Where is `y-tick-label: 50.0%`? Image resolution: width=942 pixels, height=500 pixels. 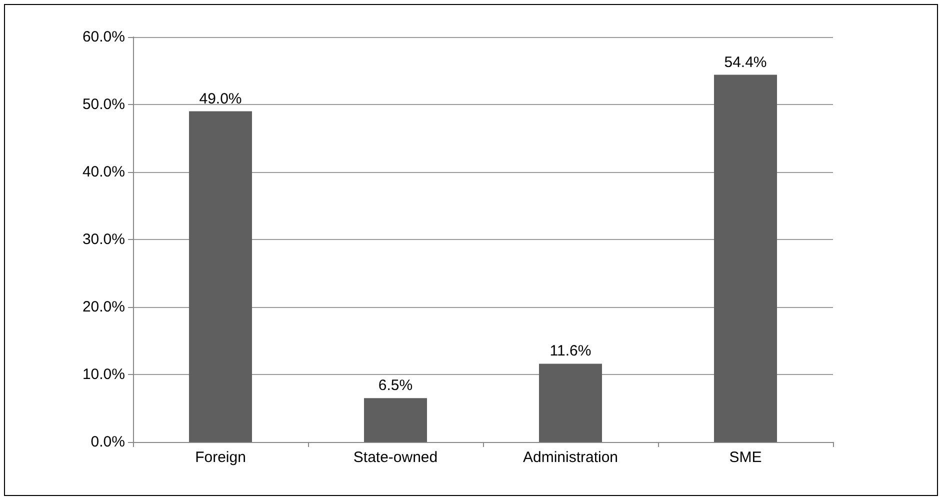 y-tick-label: 50.0% is located at coordinates (103, 104).